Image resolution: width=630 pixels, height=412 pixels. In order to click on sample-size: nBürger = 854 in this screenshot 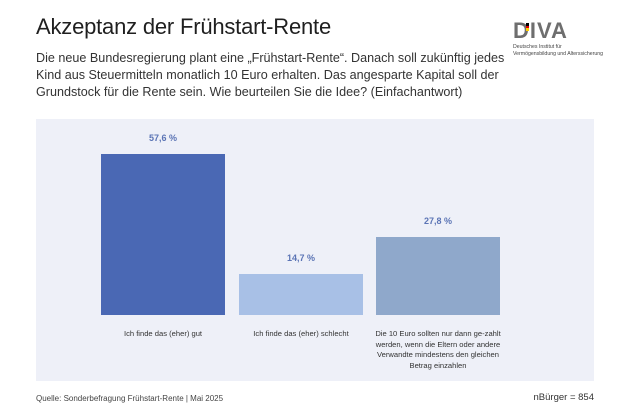, I will do `click(563, 397)`.